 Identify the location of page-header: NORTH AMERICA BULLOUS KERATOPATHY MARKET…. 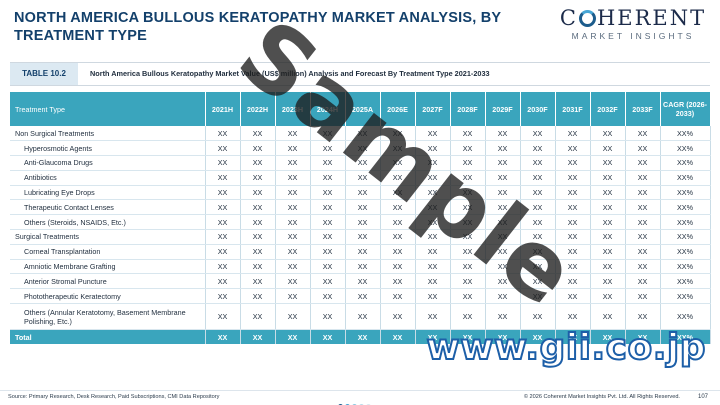
(360, 26).